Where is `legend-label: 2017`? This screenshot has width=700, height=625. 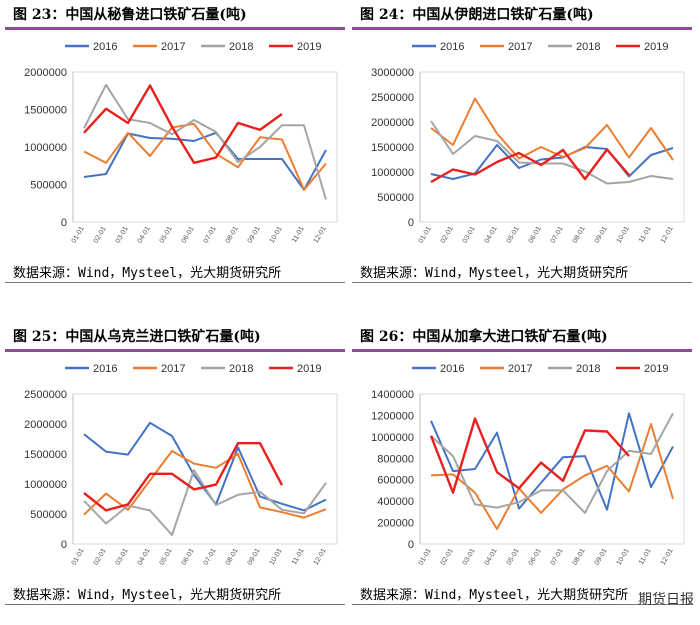
legend-label: 2017 is located at coordinates (173, 369).